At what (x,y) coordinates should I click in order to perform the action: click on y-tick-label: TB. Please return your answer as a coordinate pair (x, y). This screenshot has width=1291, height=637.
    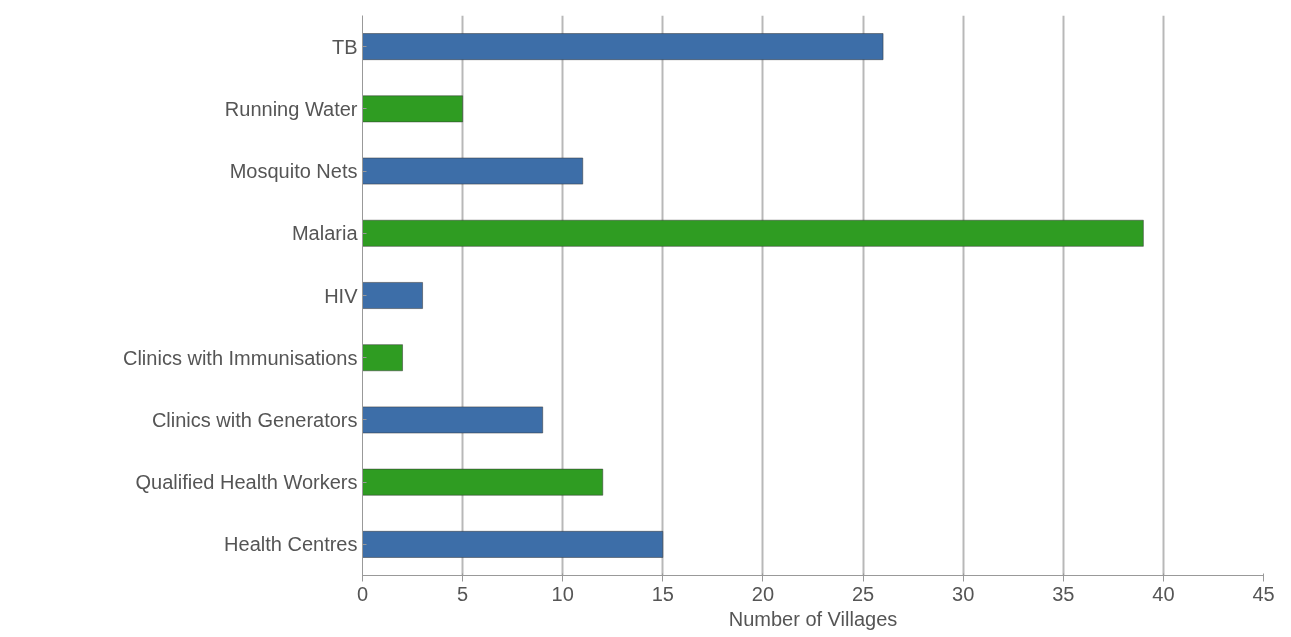
    Looking at the image, I should click on (344, 46).